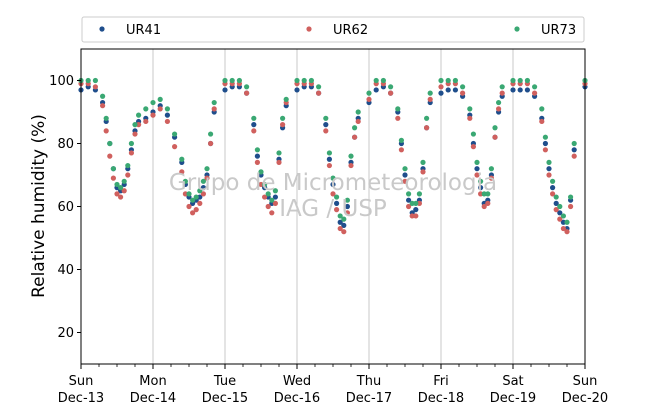 This screenshot has height=409, width=650. I want to click on legend-box, so click(333, 29).